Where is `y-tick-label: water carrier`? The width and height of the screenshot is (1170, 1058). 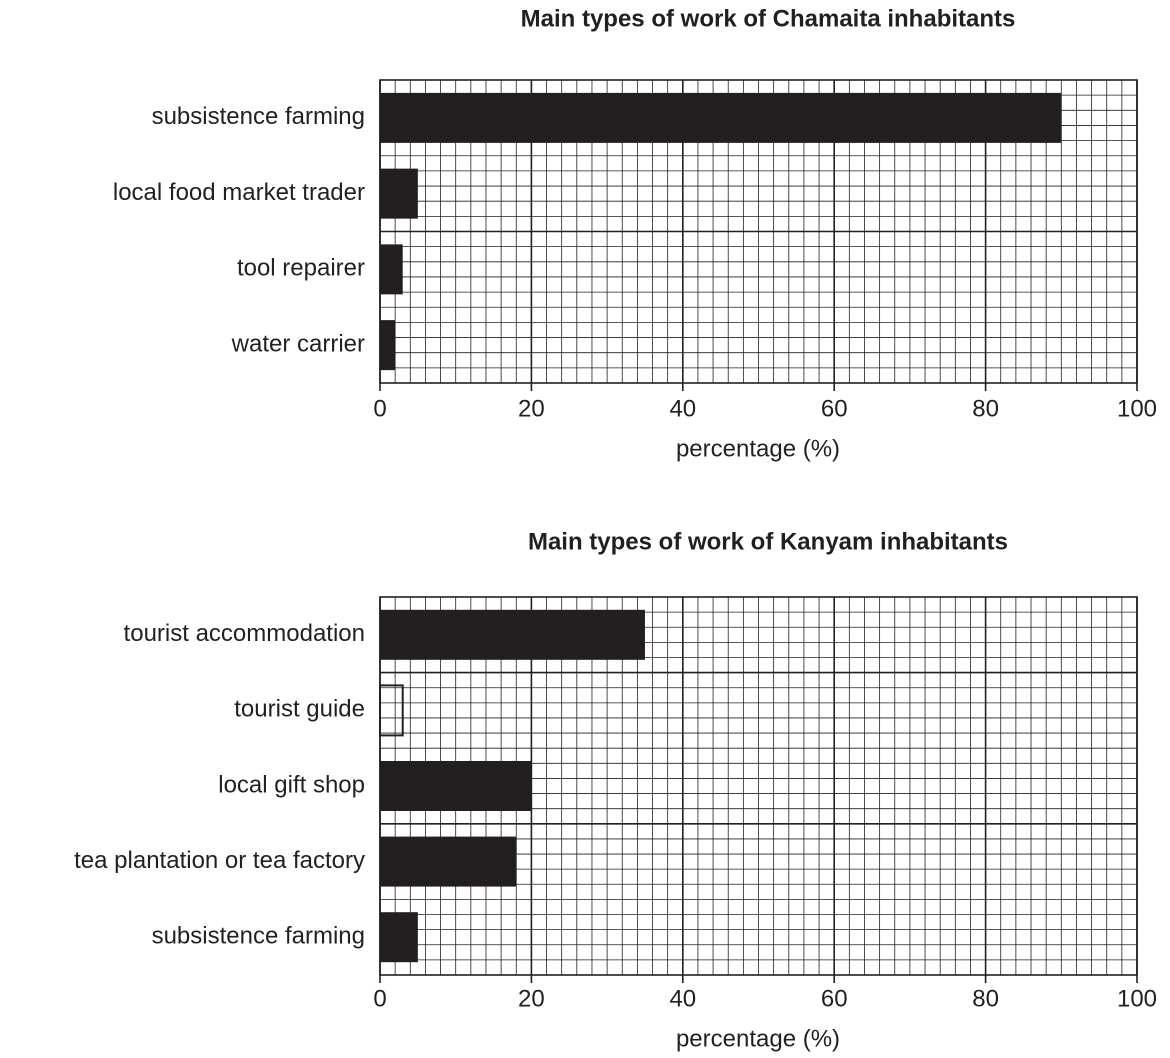
y-tick-label: water carrier is located at coordinates (298, 343).